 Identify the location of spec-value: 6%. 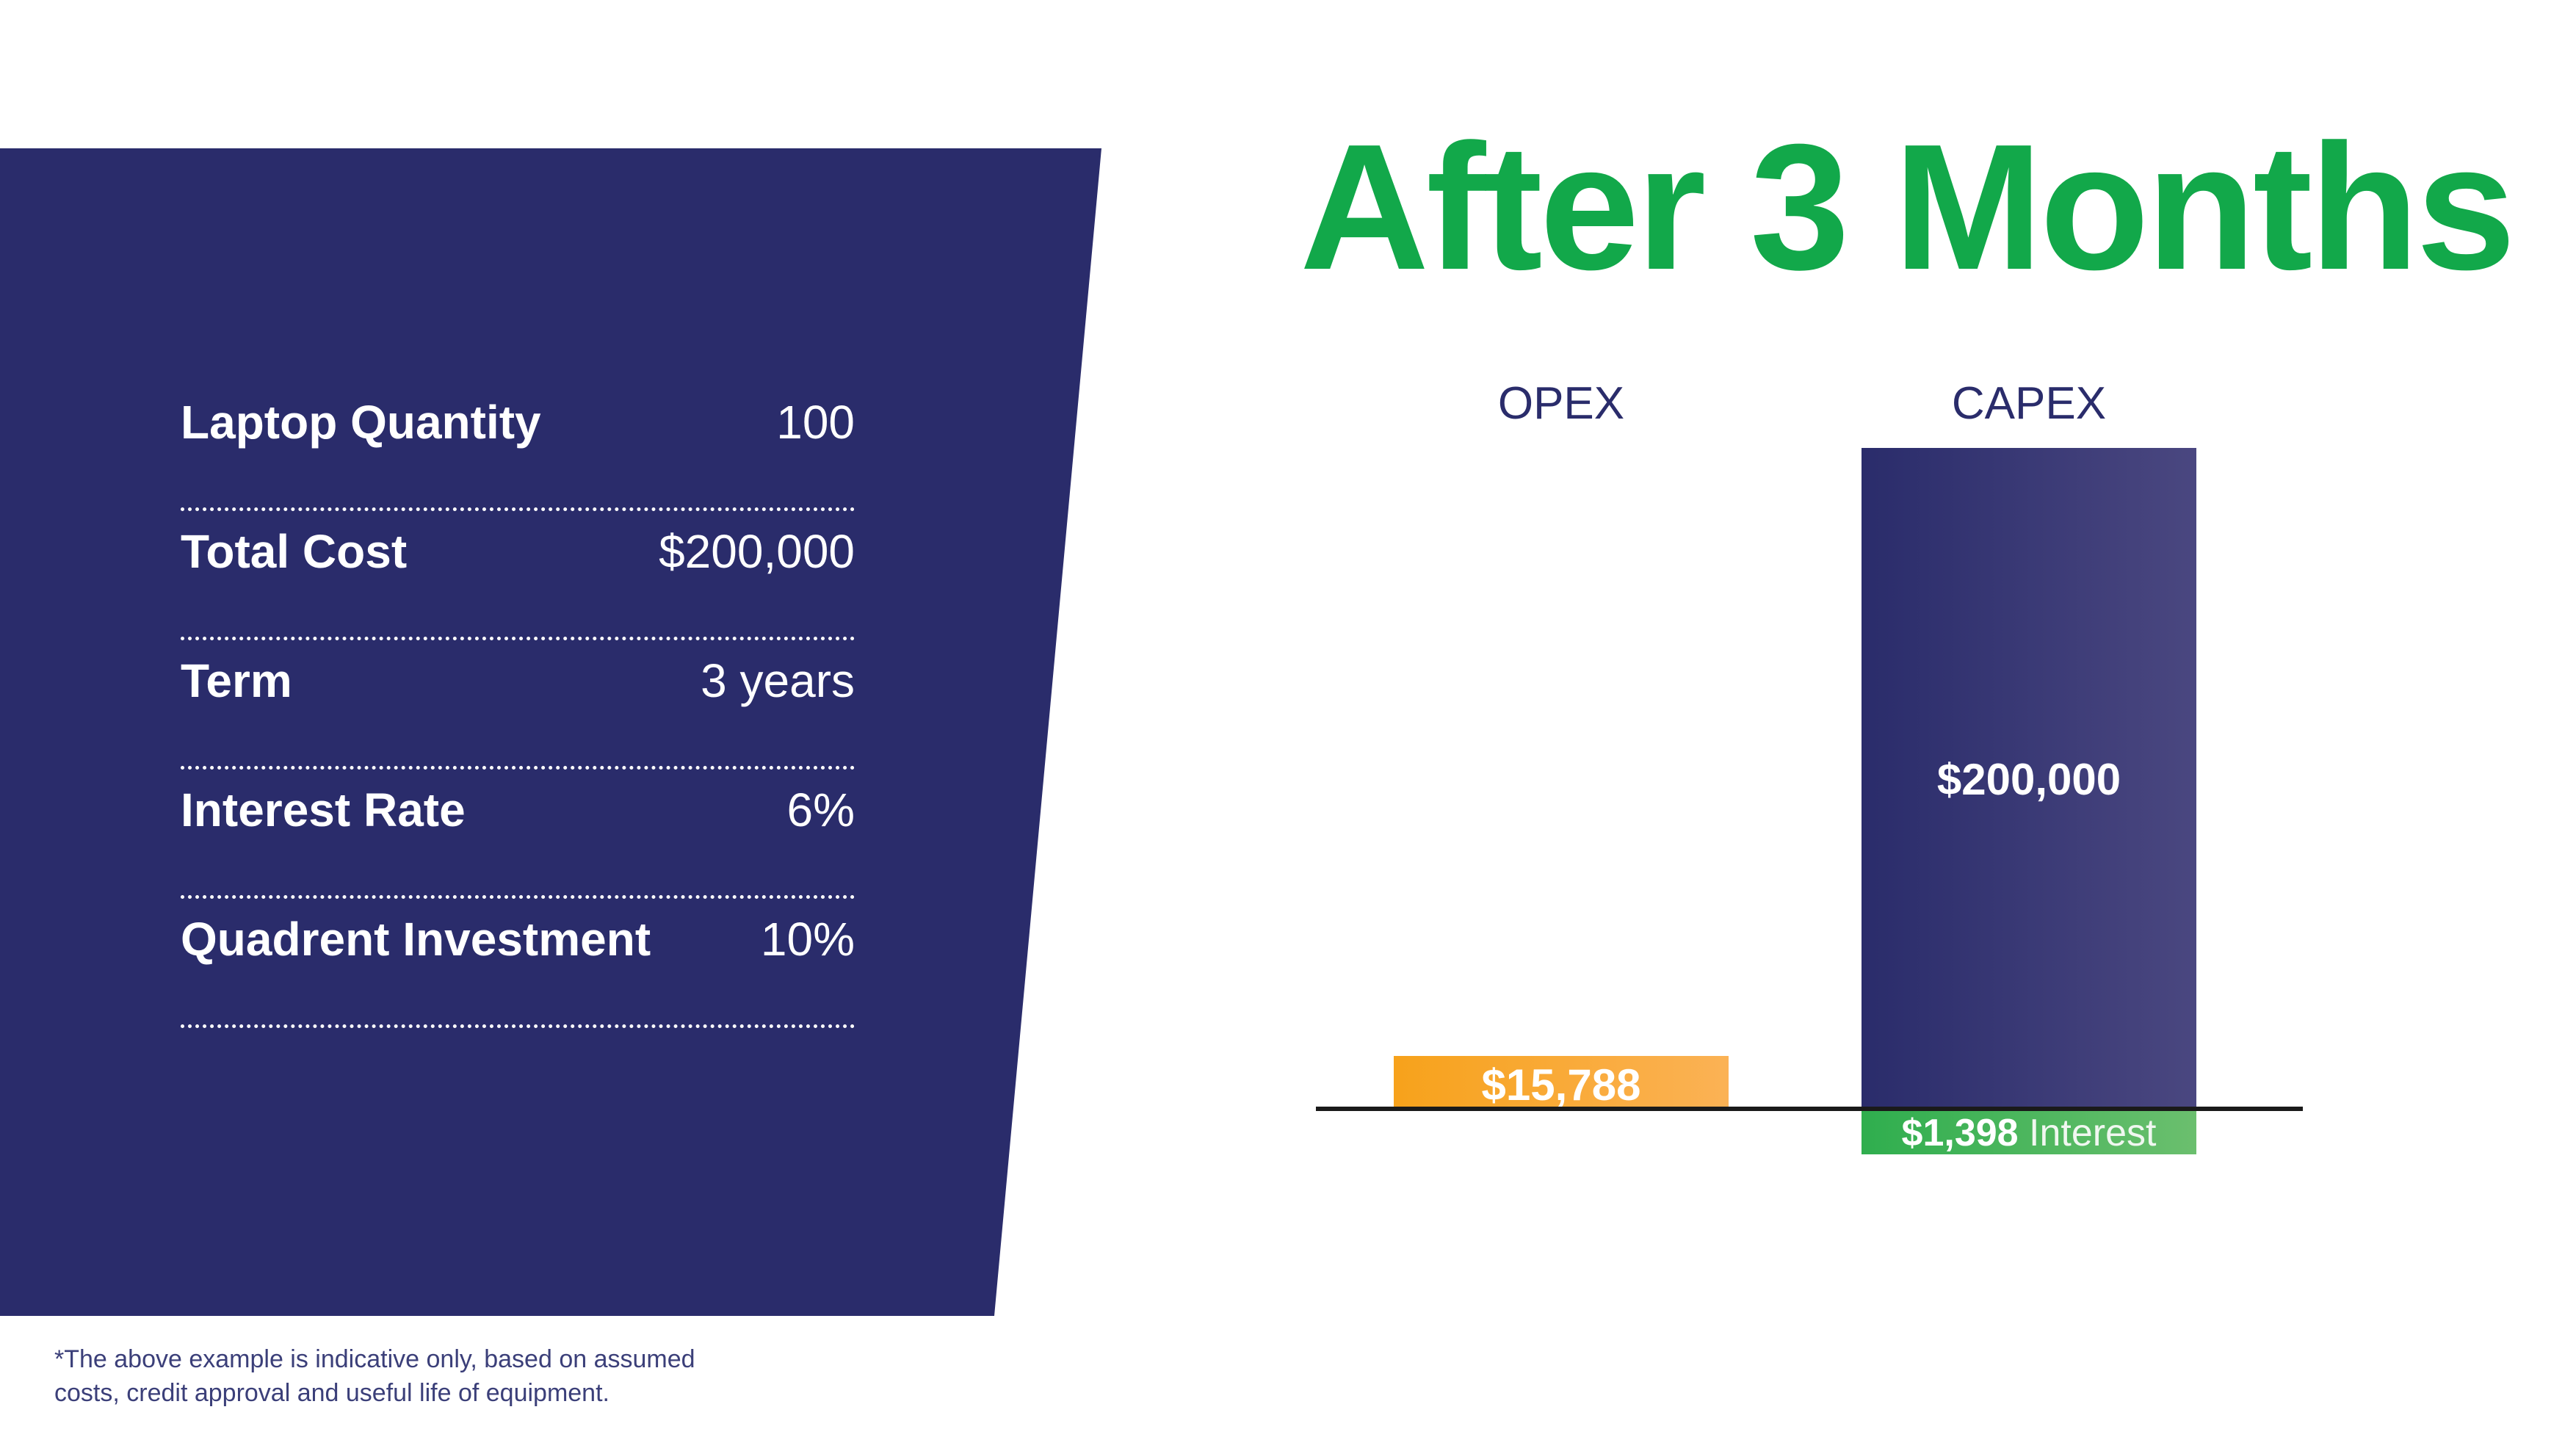
(820, 810).